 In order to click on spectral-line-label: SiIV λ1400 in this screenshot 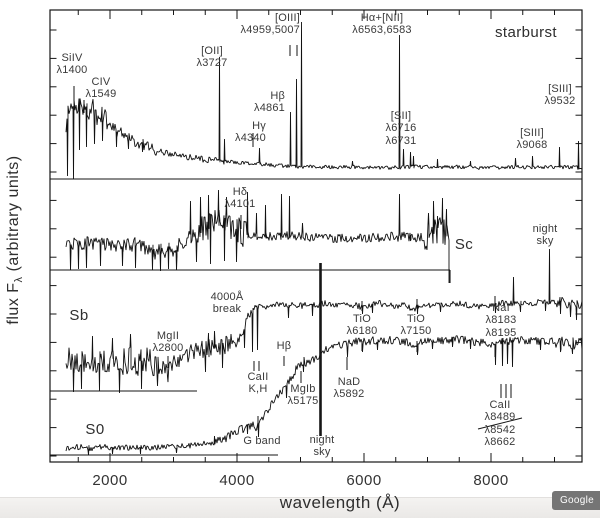, I will do `click(72, 64)`.